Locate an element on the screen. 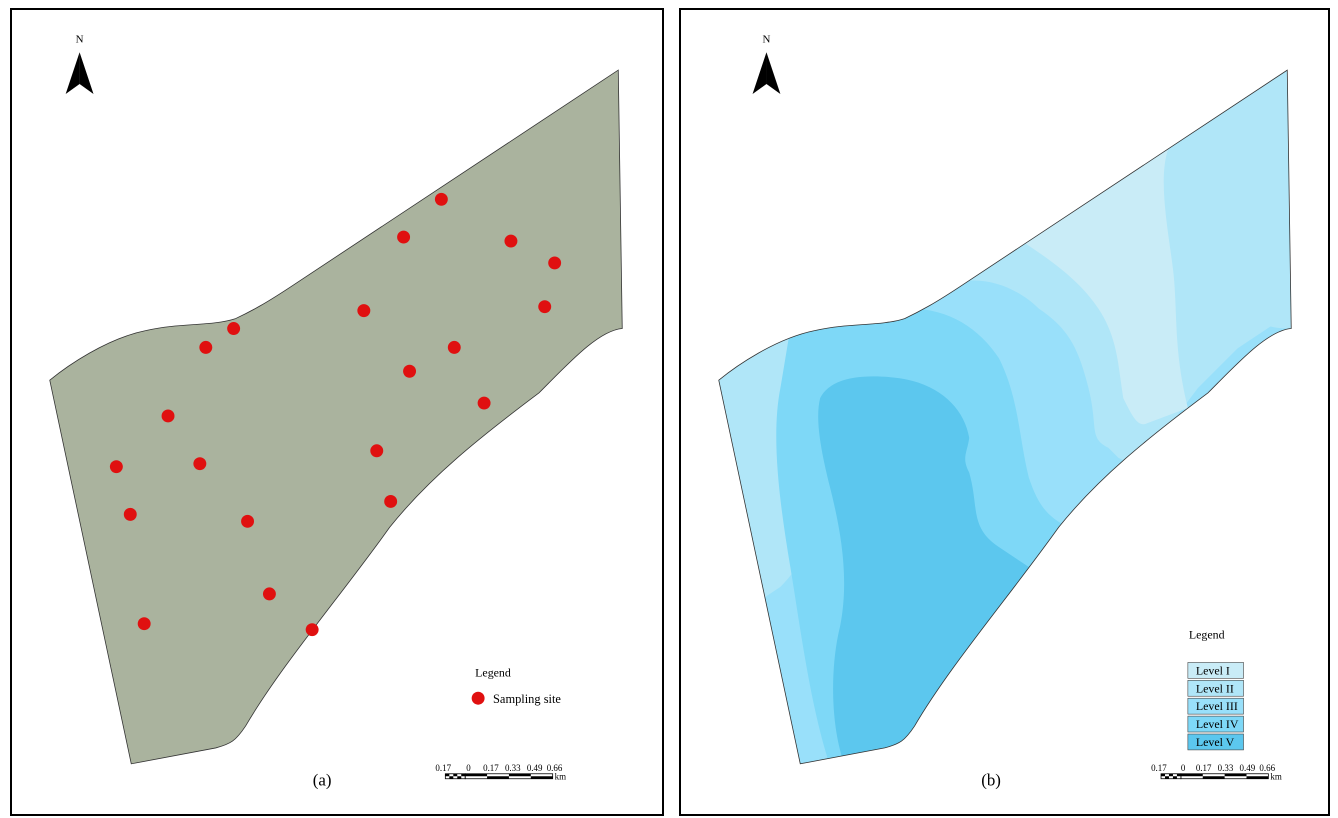 The width and height of the screenshot is (1338, 818). legend-label-level-ii: Level II is located at coordinates (1215, 688).